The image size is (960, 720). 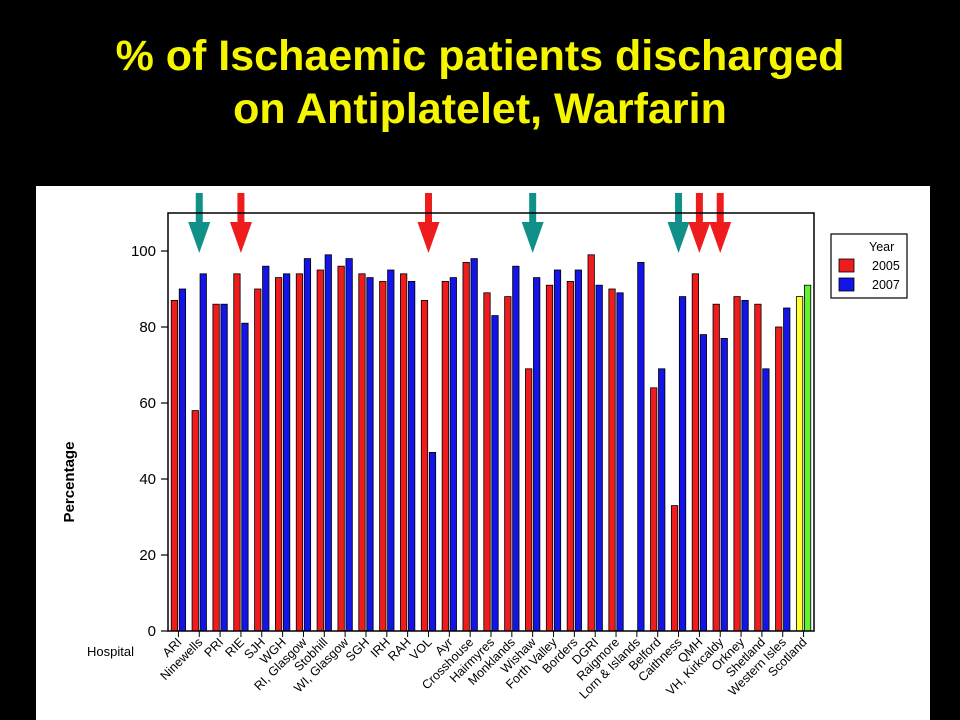 What do you see at coordinates (807, 458) in the screenshot?
I see `bar-2007-scotland` at bounding box center [807, 458].